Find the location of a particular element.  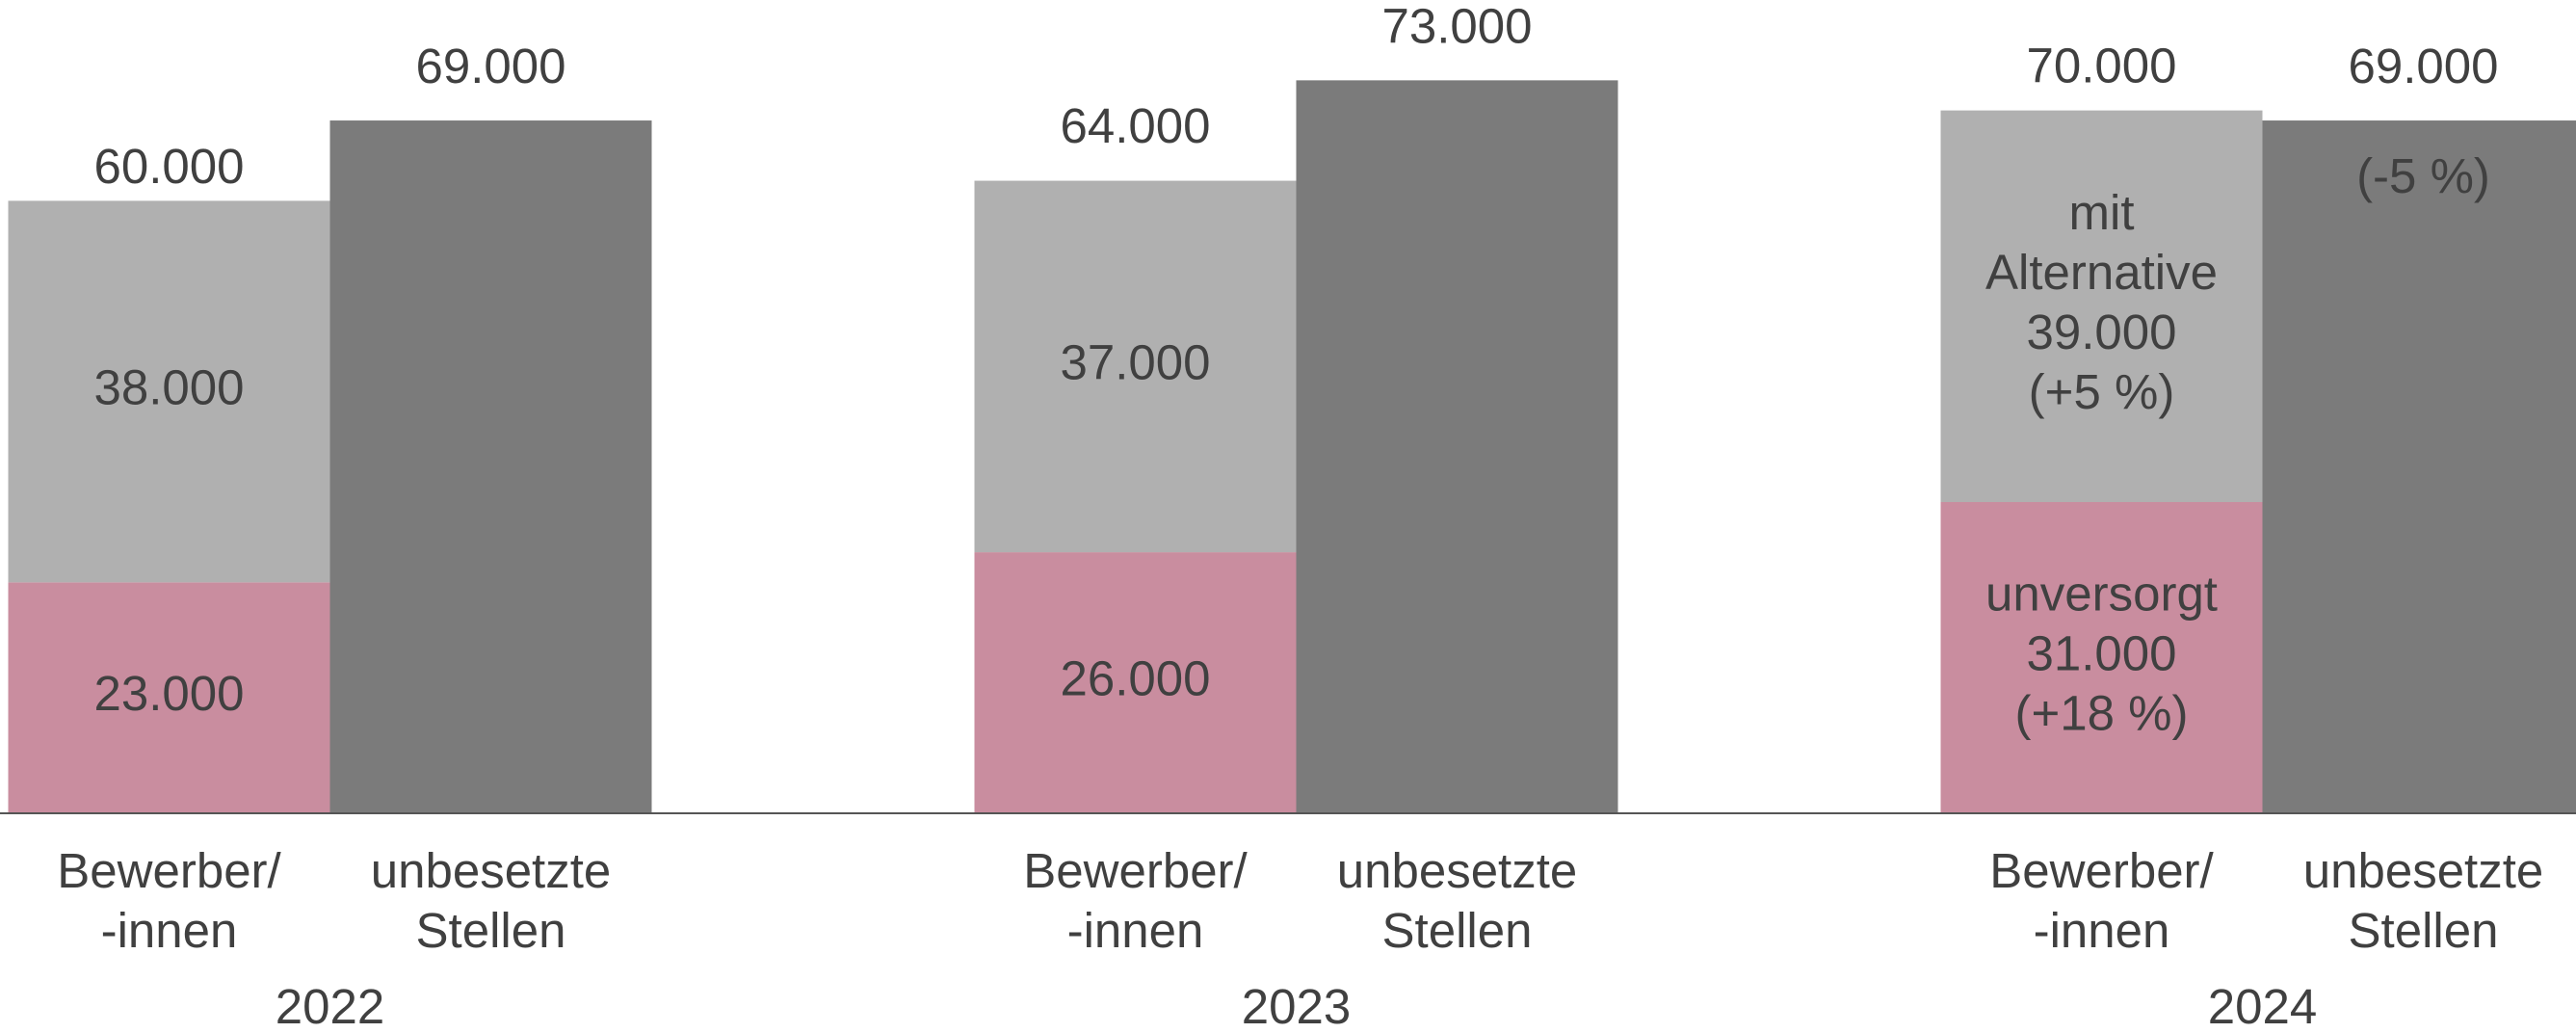

series-name: unversorgt is located at coordinates (2101, 594).